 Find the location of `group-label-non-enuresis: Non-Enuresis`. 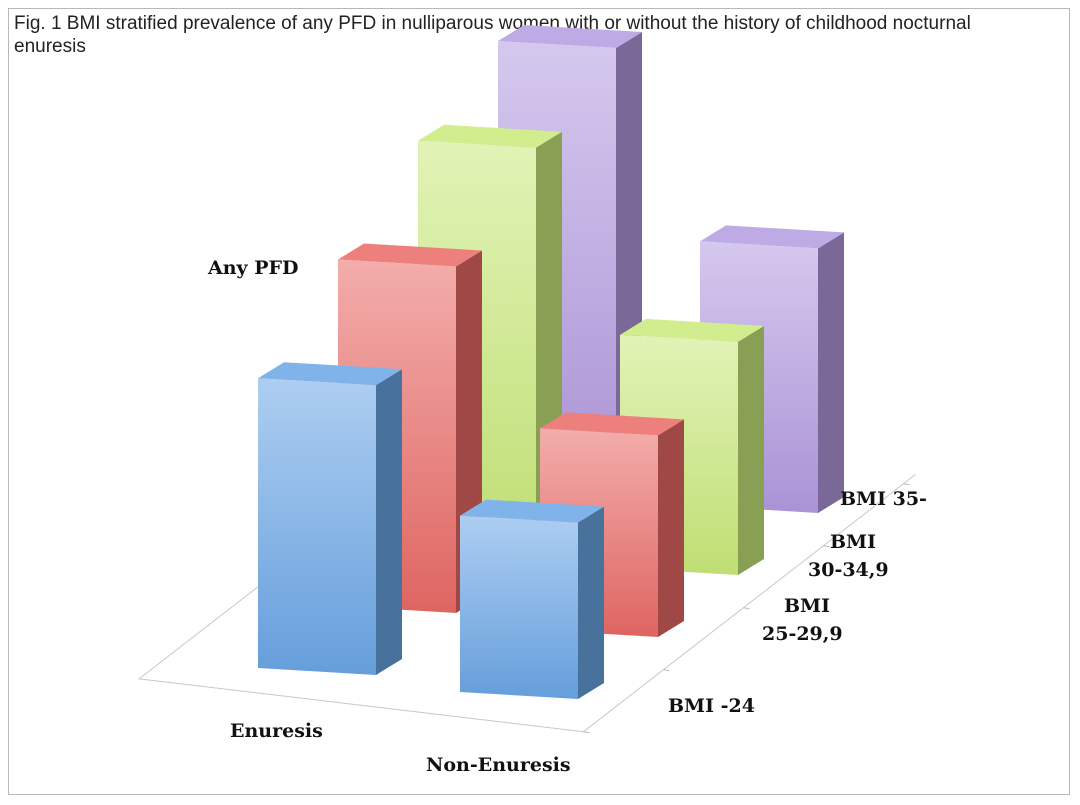

group-label-non-enuresis: Non-Enuresis is located at coordinates (498, 765).